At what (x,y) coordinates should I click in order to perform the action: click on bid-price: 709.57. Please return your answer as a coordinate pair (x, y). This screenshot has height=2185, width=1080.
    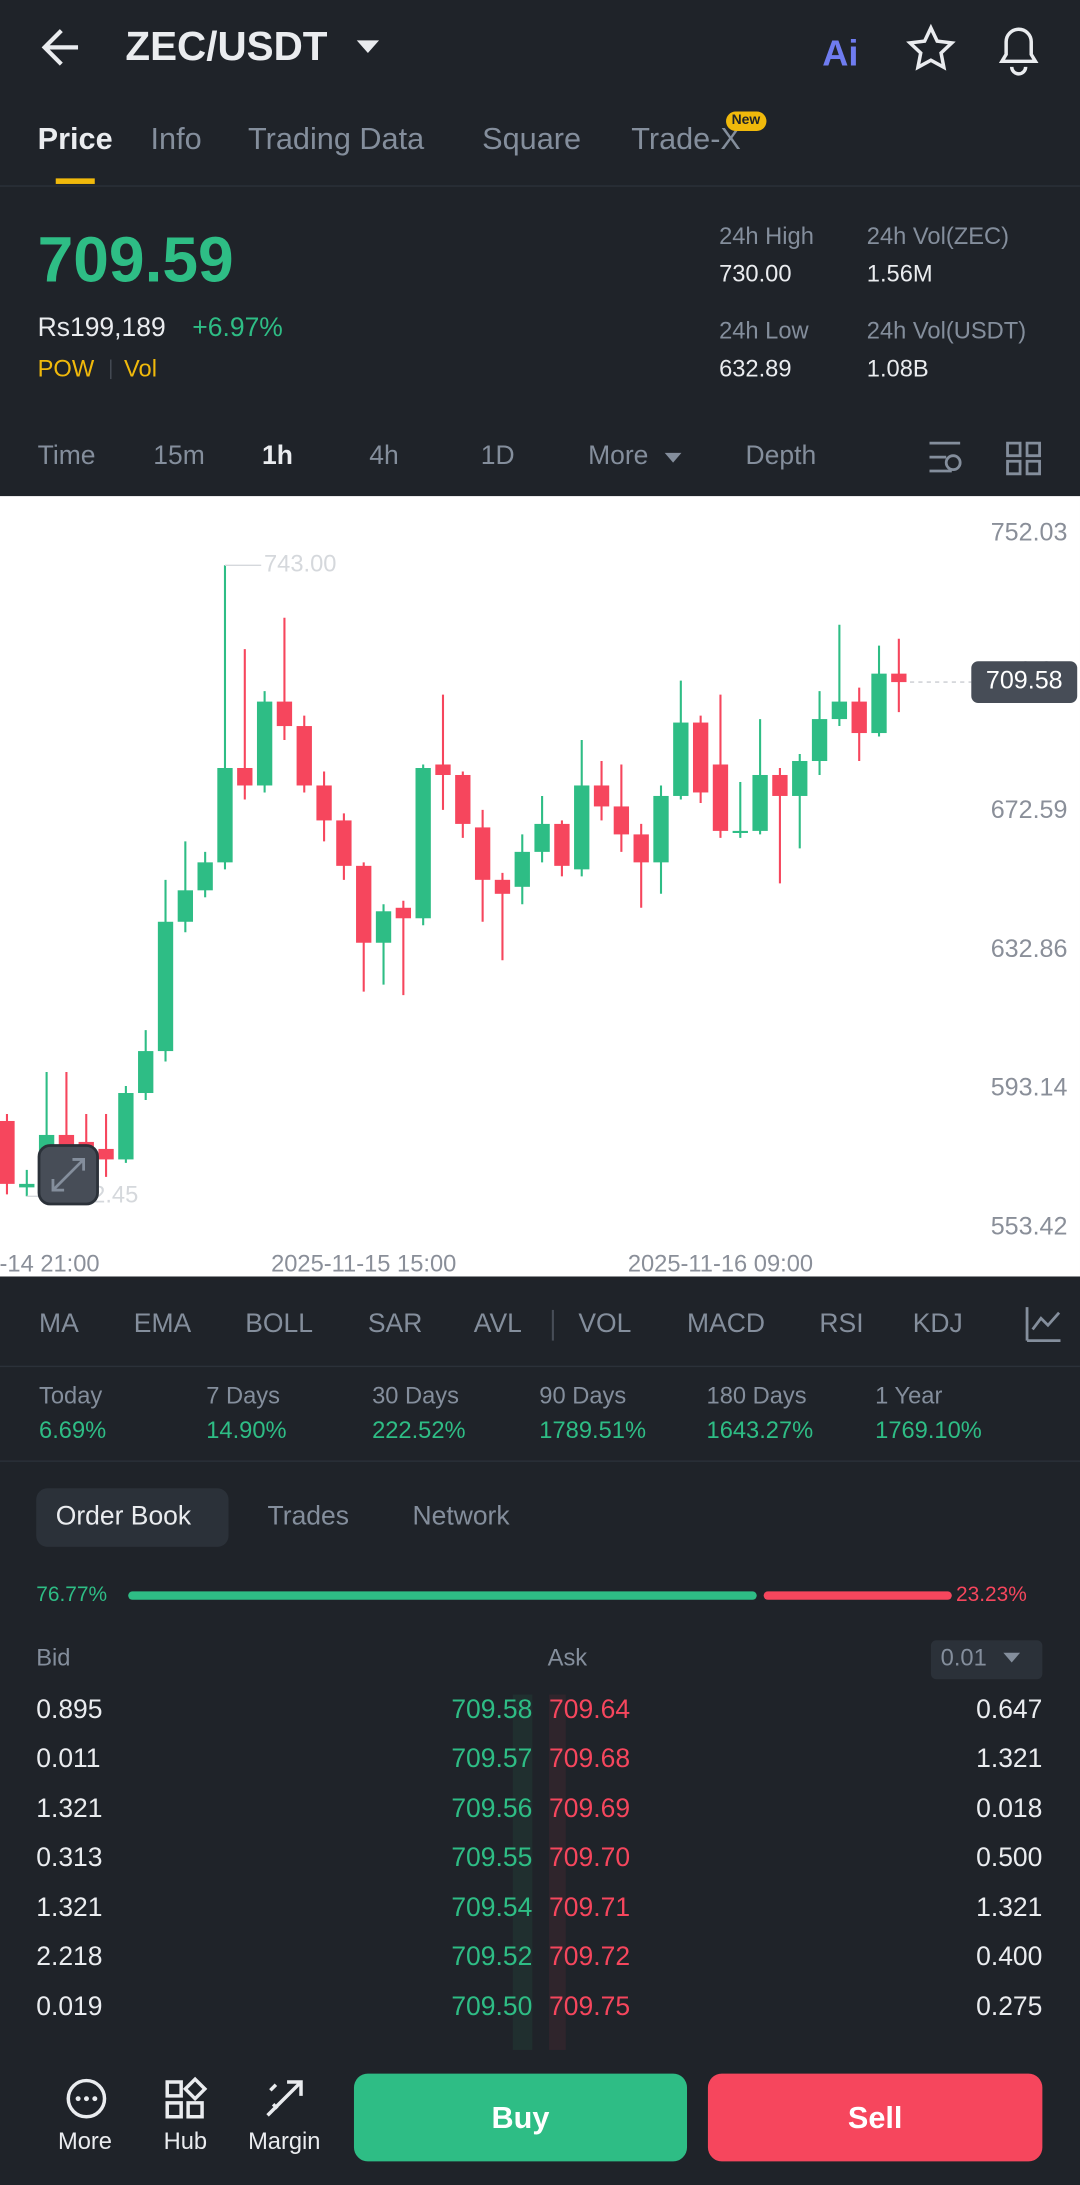
    Looking at the image, I should click on (492, 1759).